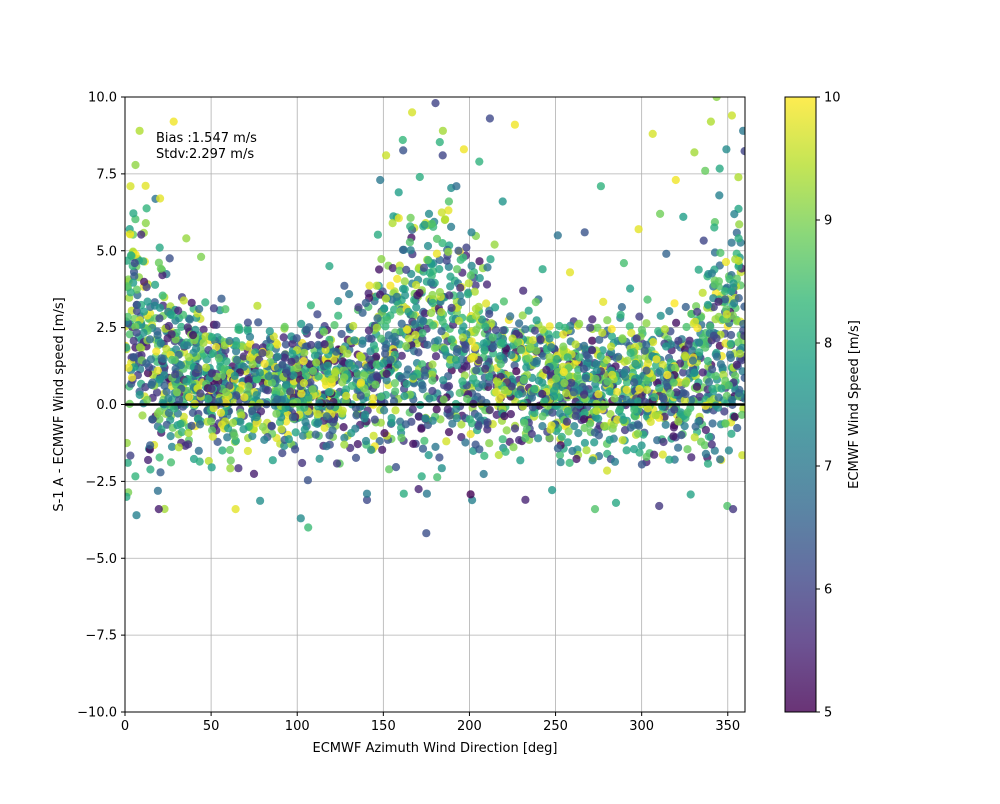 The image size is (1000, 804). Describe the element at coordinates (106, 328) in the screenshot. I see `y-tick-label: 2.5` at that location.